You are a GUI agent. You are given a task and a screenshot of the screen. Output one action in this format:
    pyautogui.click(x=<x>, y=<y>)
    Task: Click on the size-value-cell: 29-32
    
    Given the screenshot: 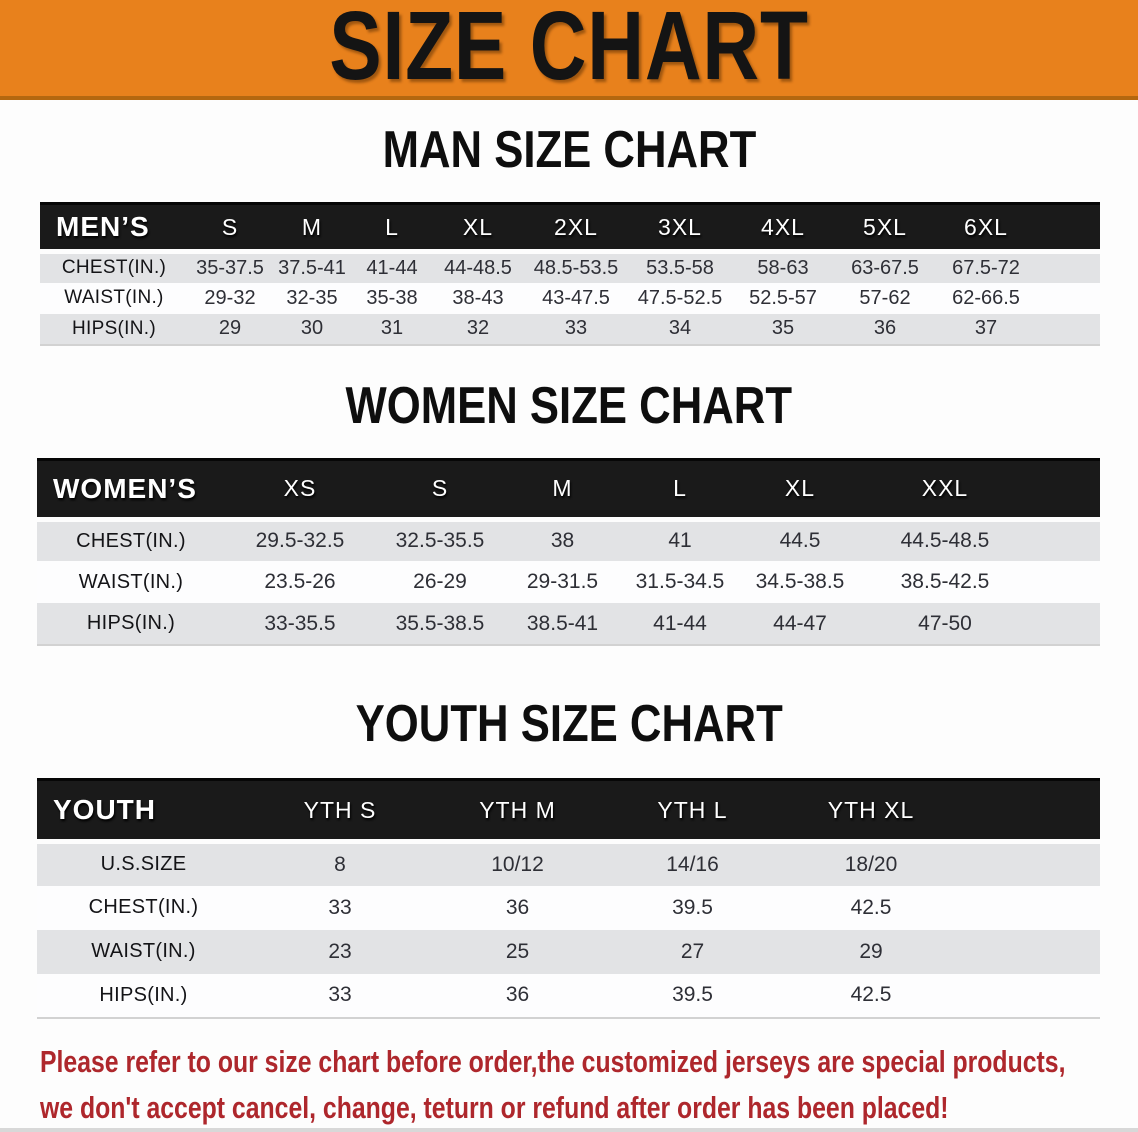 What is the action you would take?
    pyautogui.click(x=230, y=298)
    